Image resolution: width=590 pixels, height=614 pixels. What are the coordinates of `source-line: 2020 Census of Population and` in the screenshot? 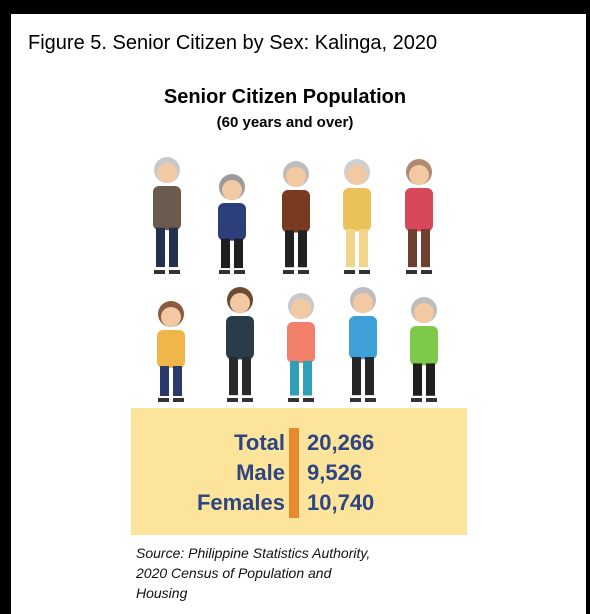 It's located at (234, 573).